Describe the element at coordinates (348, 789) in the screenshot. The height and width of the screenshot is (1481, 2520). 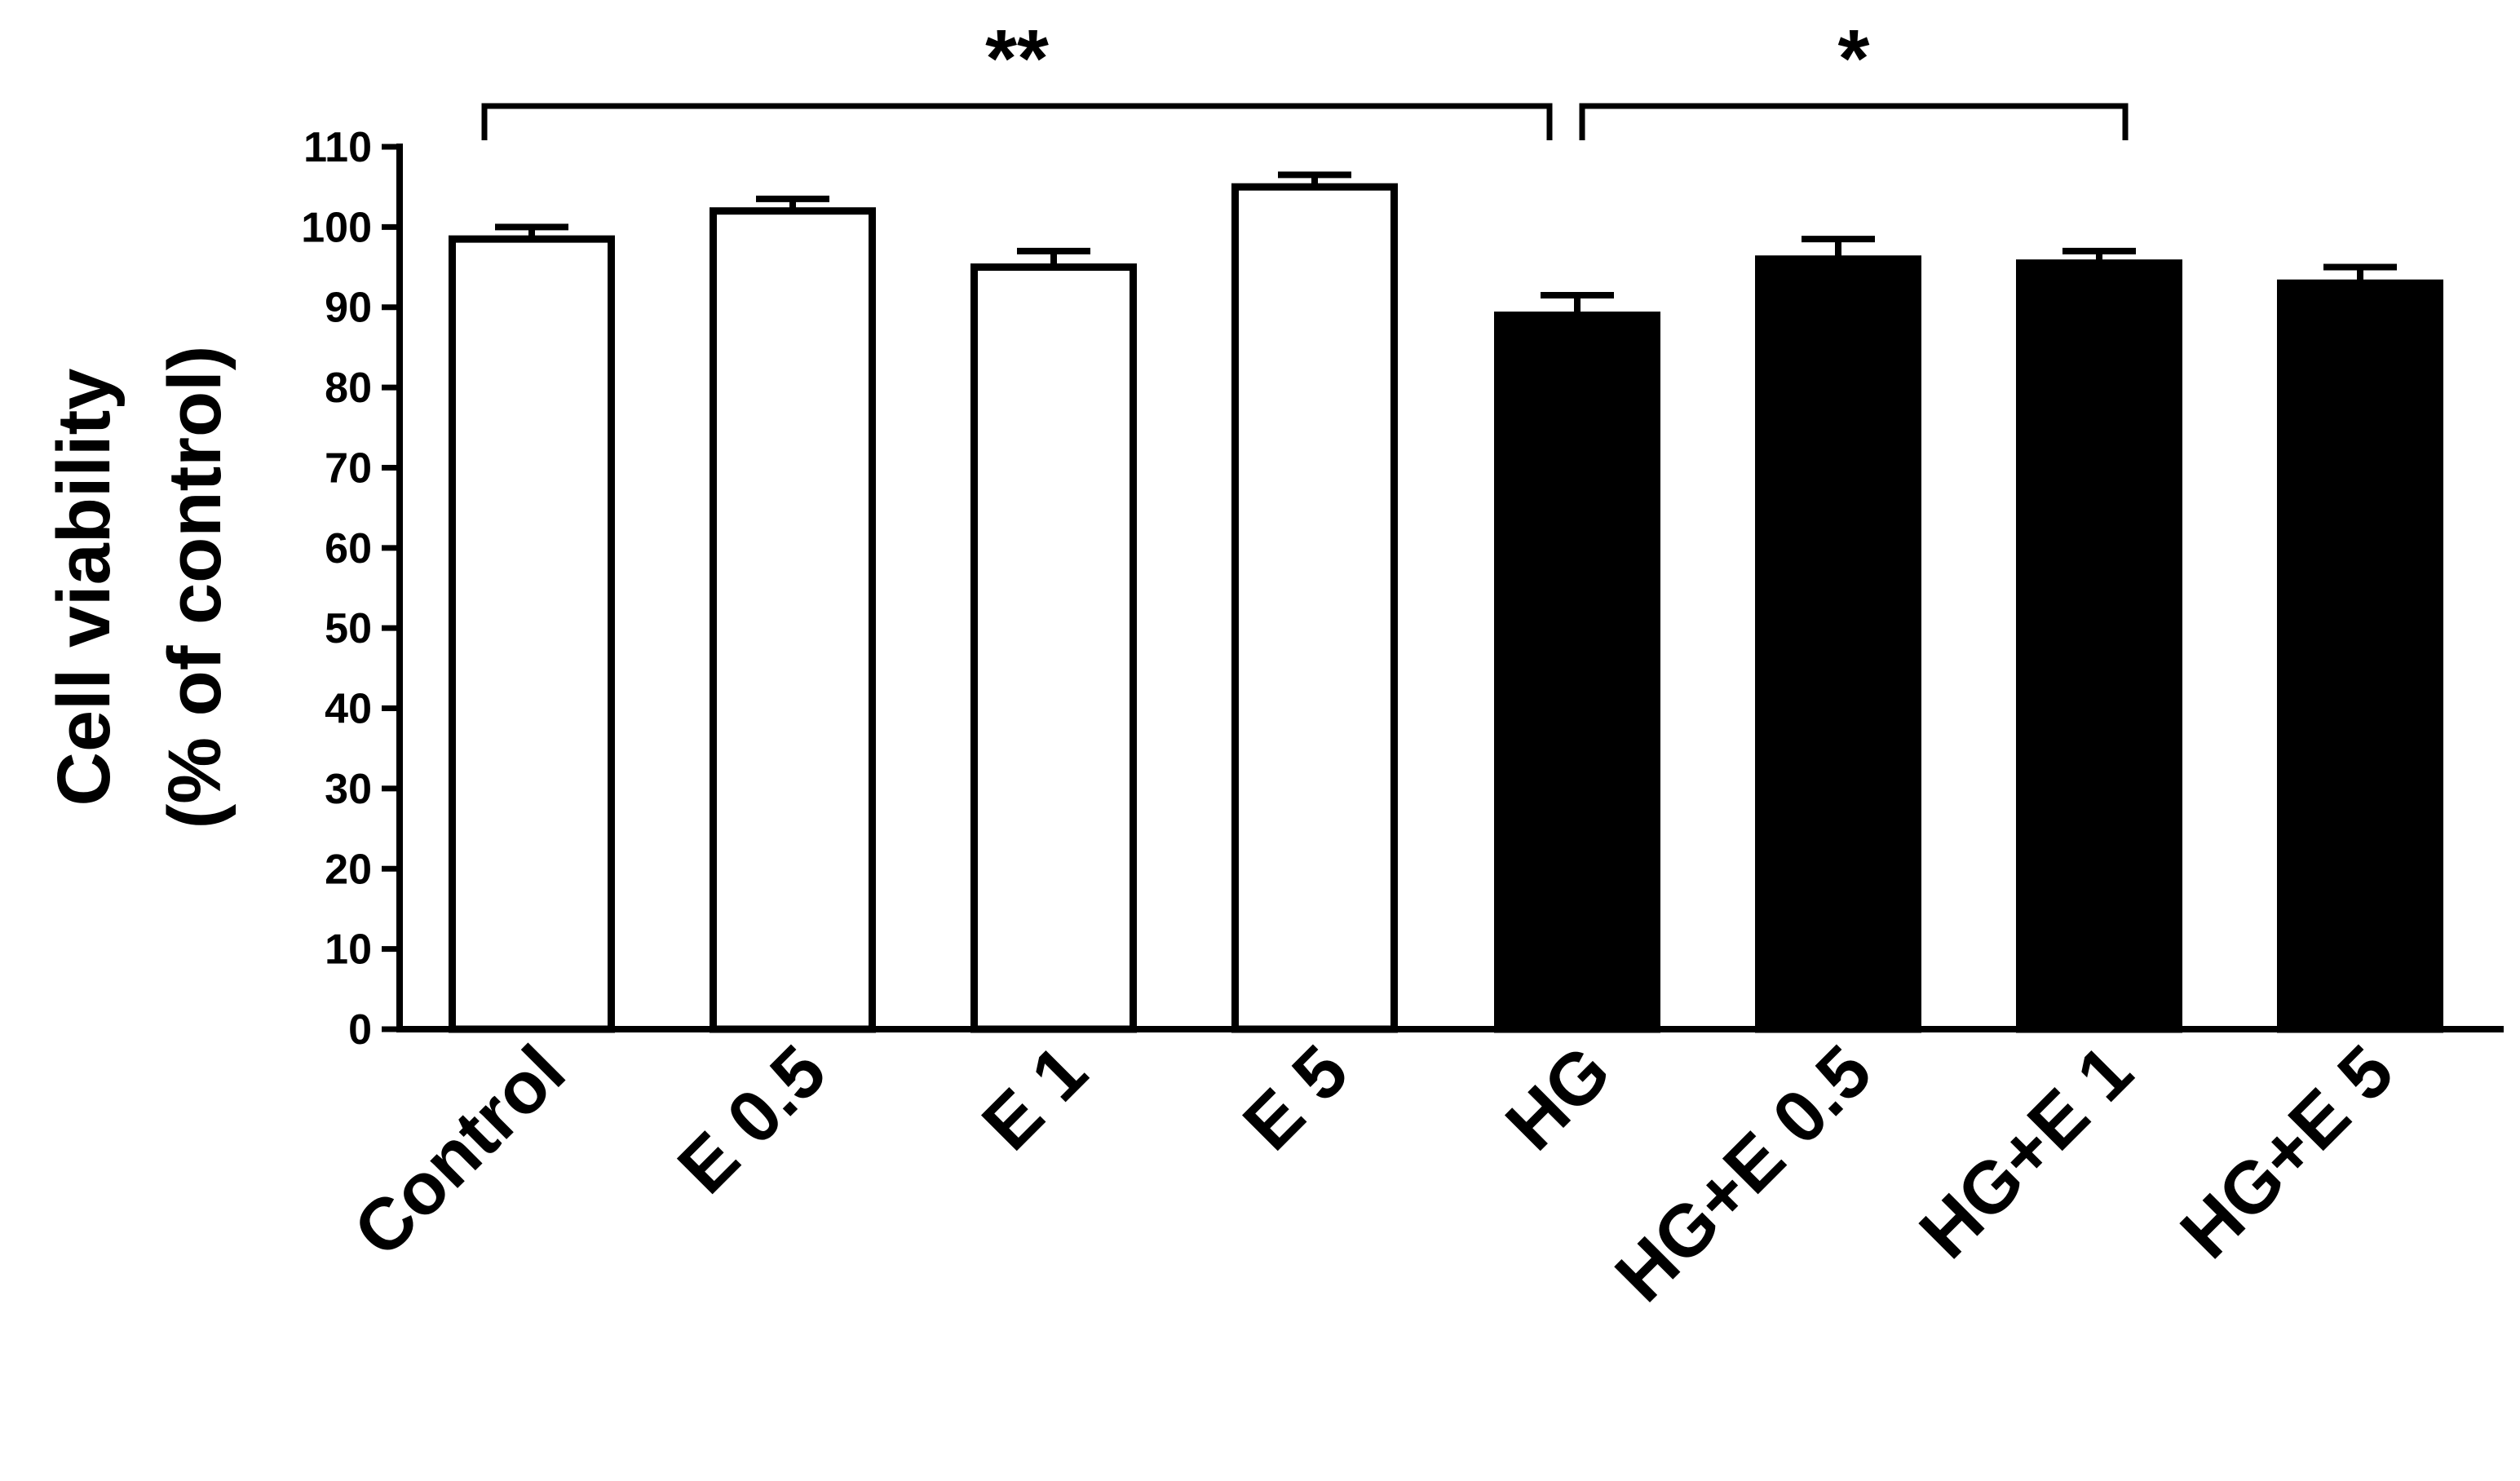
I see `y-tick-label: 30` at that location.